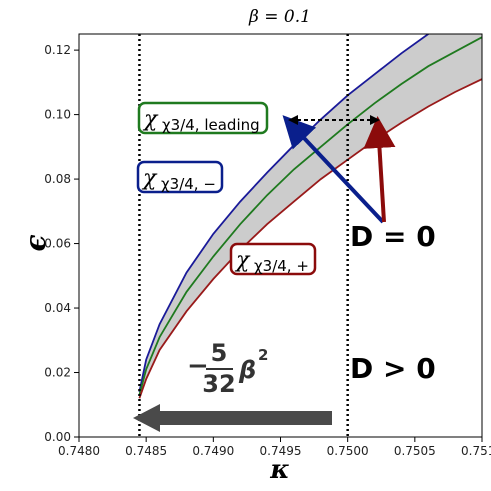 Image resolution: width=491 pixels, height=491 pixels. I want to click on chart-title: β = 0.1, so click(279, 17).